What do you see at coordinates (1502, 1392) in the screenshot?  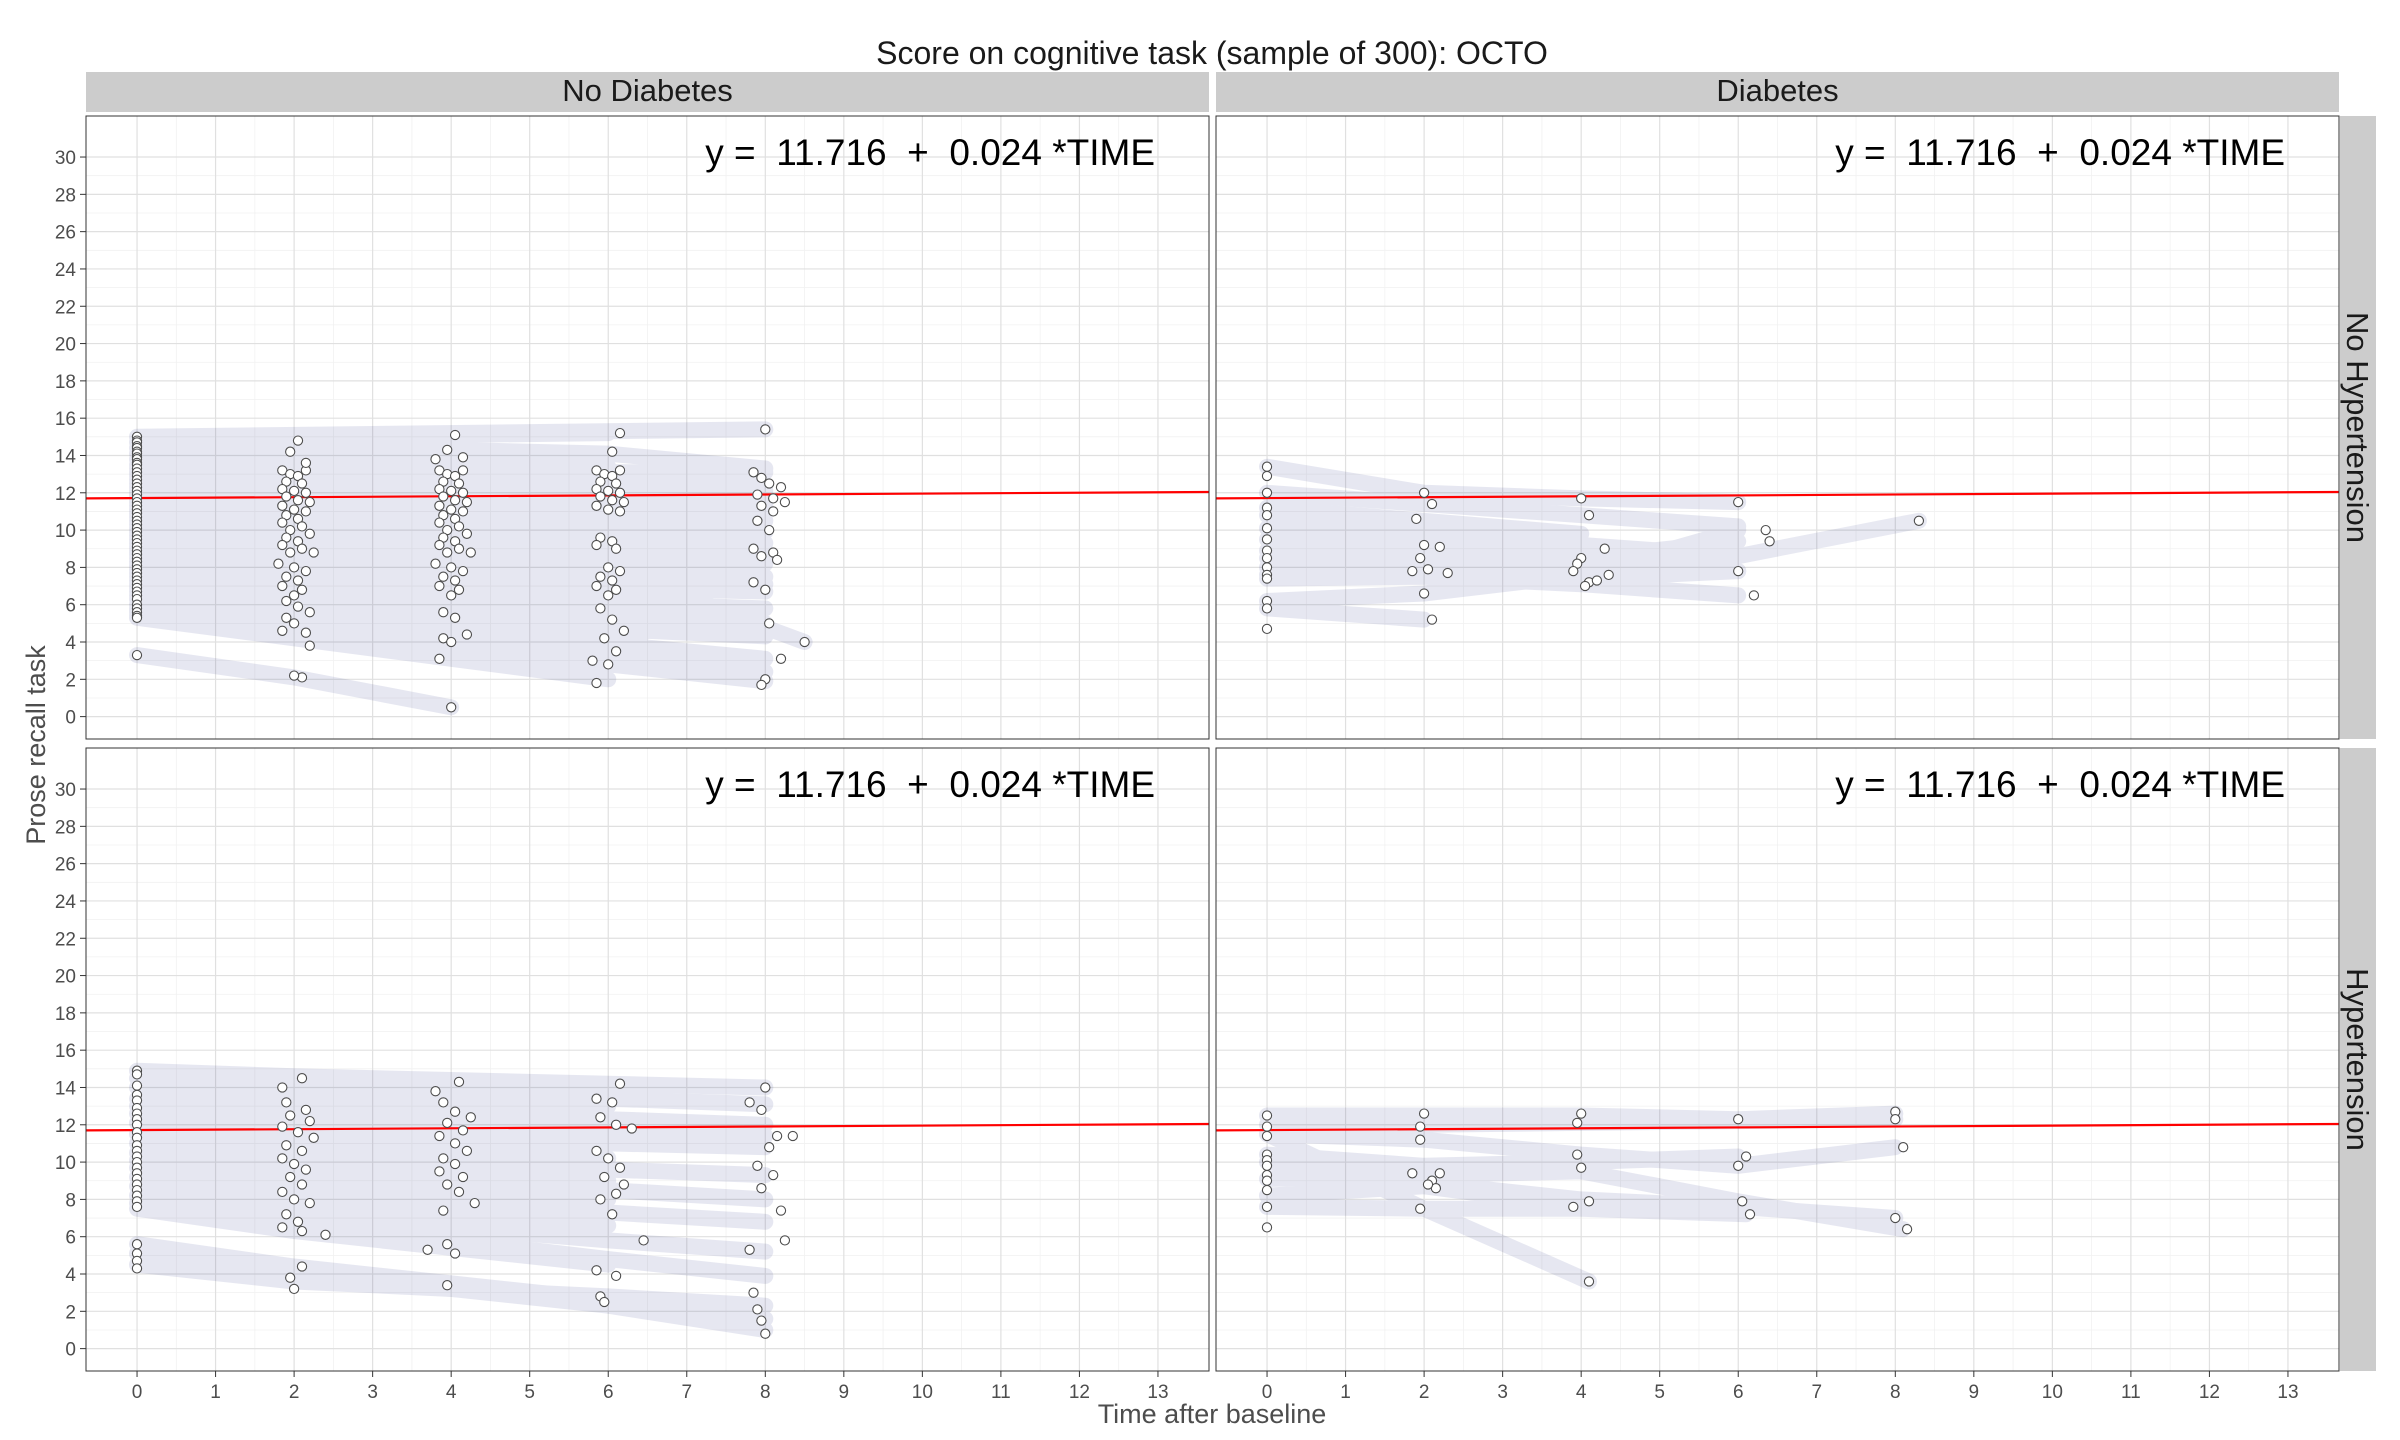 I see `x-tick-label: 3` at bounding box center [1502, 1392].